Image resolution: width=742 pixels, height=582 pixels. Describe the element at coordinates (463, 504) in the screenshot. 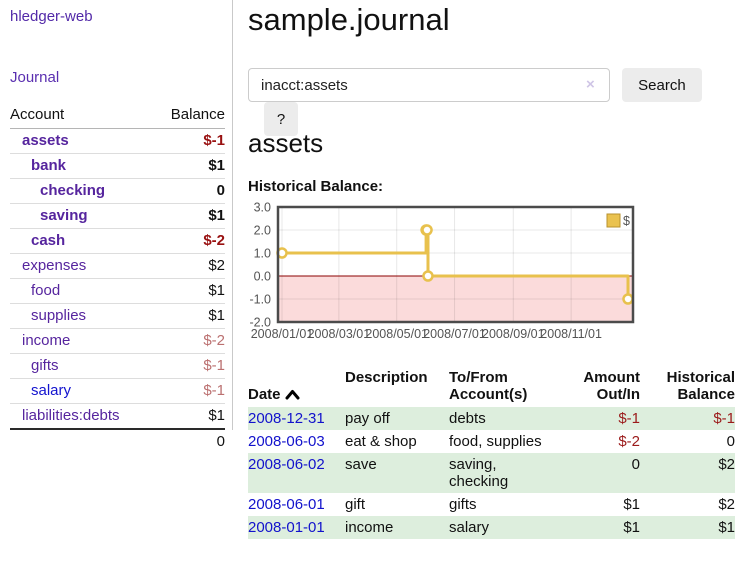

I see `txn-accounts: gifts` at that location.